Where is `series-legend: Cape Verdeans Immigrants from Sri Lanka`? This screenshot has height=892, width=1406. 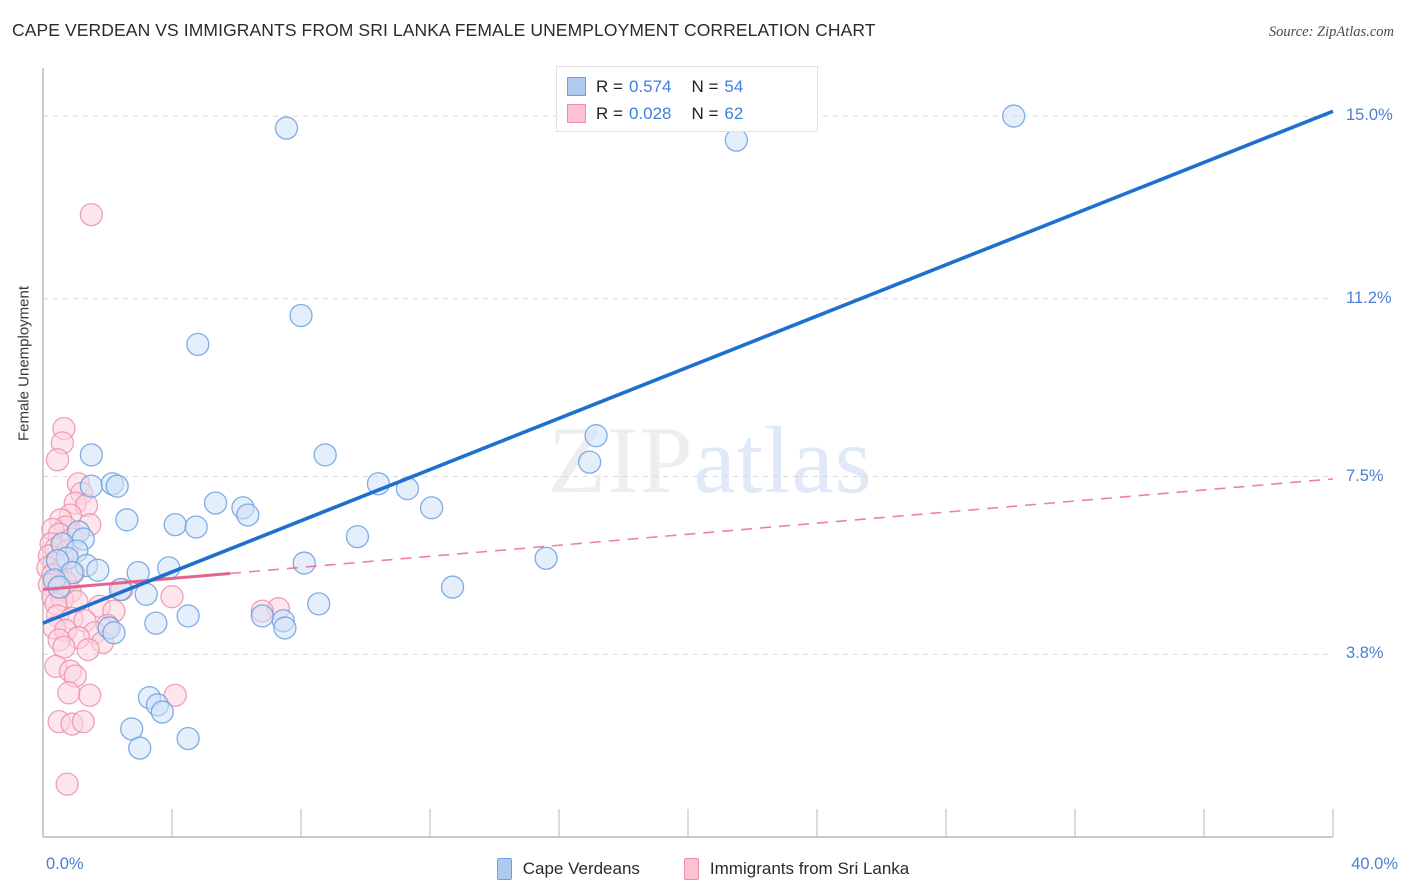
series-legend: Cape Verdeans Immigrants from Sri Lanka is located at coordinates (703, 869).